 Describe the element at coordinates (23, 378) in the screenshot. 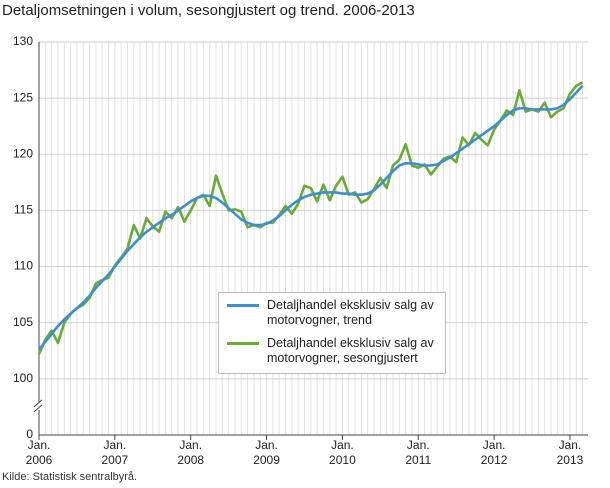

I see `y-tick-label: 100` at that location.